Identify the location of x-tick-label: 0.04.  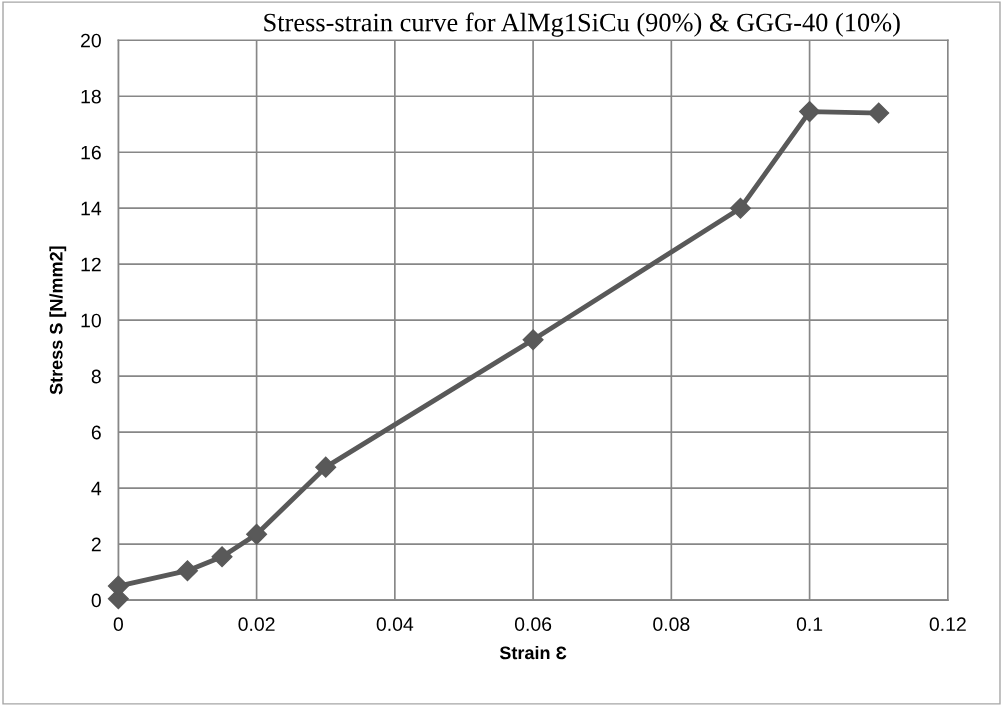
(395, 624).